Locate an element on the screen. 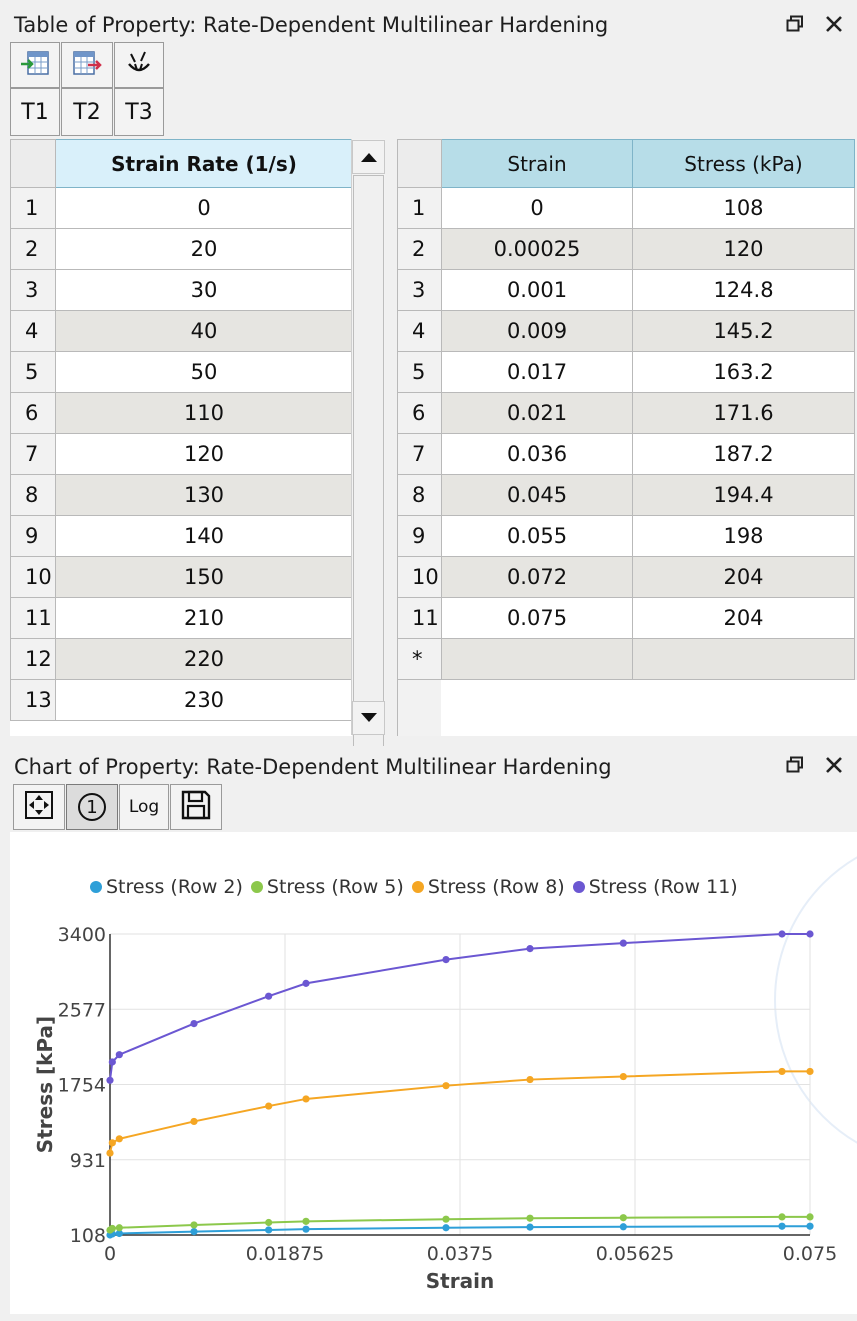 This screenshot has width=857, height=1321. table-row: 5 0.017 163.2 is located at coordinates (626, 372).